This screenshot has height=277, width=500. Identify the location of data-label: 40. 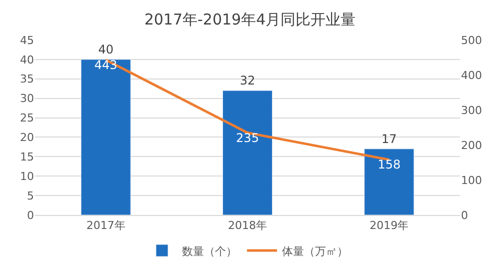
(106, 49).